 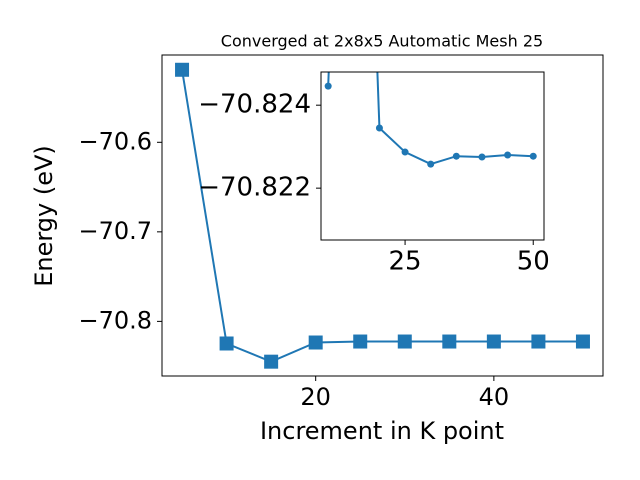 I want to click on x-tick-label: 20, so click(x=315, y=397).